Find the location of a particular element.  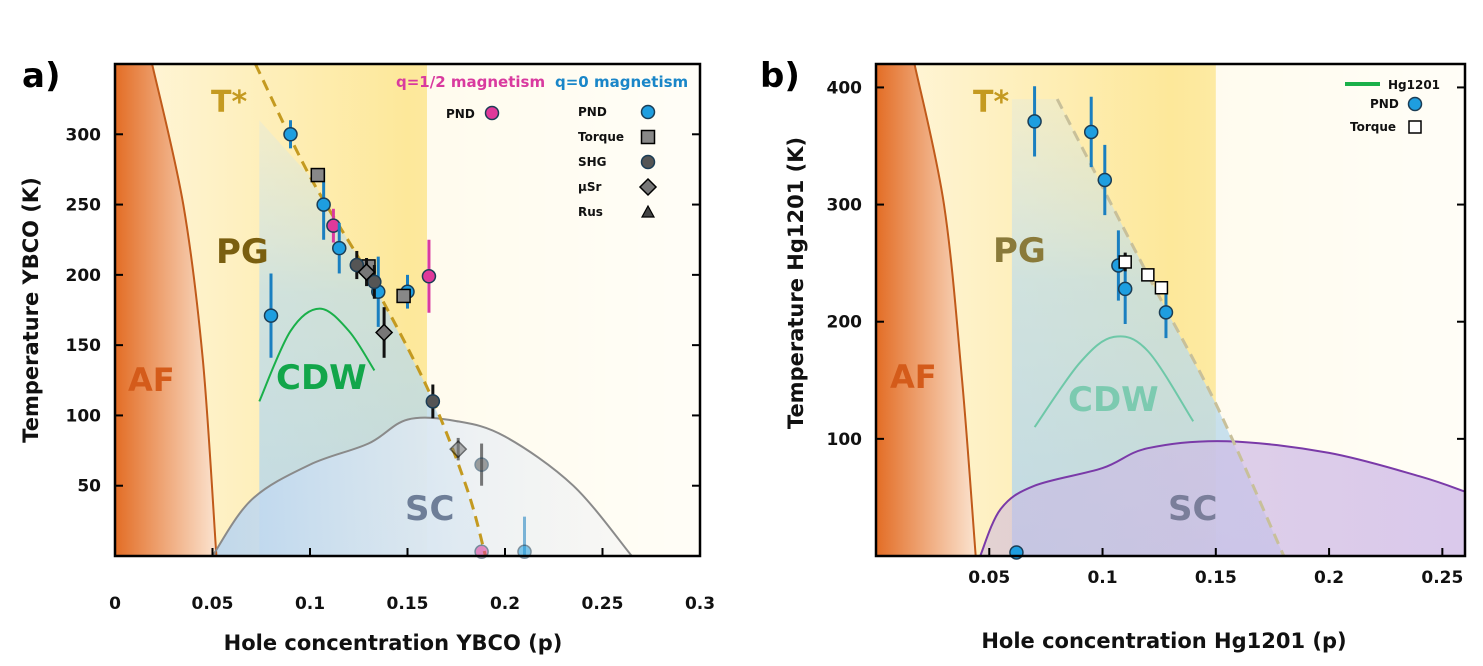

y-tick-label: 400 is located at coordinates (845, 88).